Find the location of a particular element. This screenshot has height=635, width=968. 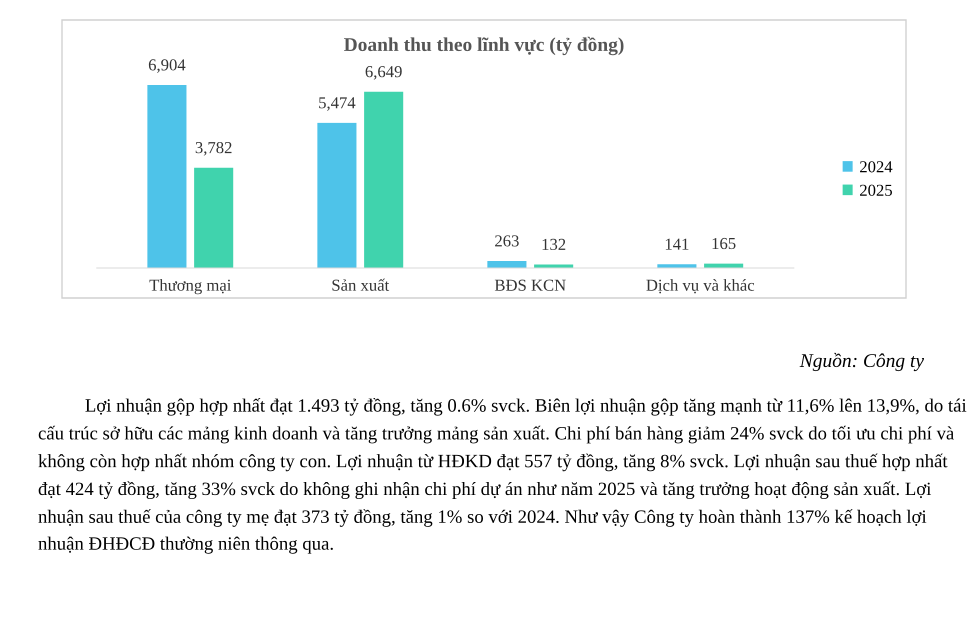

legend-label: 2024 is located at coordinates (876, 166).